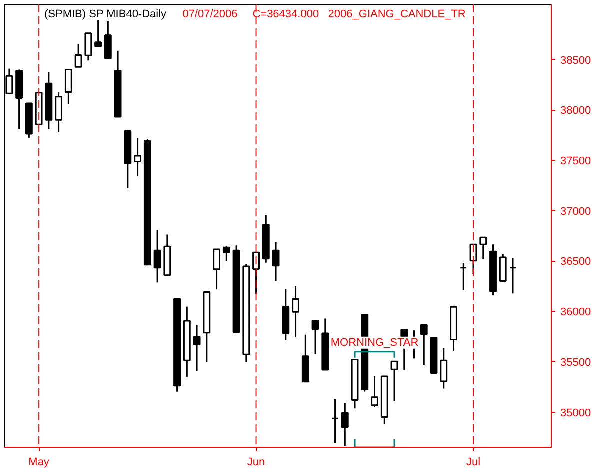  I want to click on annotation: 2006_GIANG_CANDLE_TR, so click(397, 14).